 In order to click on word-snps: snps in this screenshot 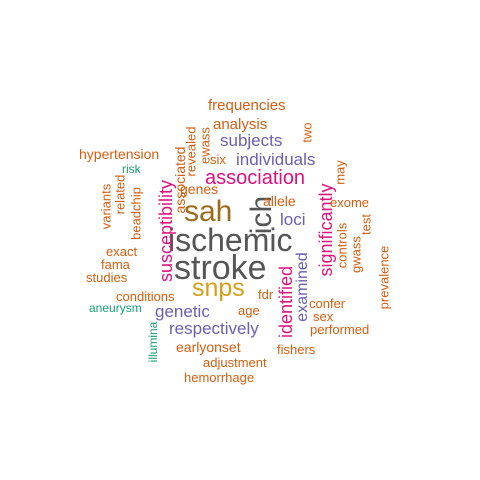, I will do `click(218, 288)`.